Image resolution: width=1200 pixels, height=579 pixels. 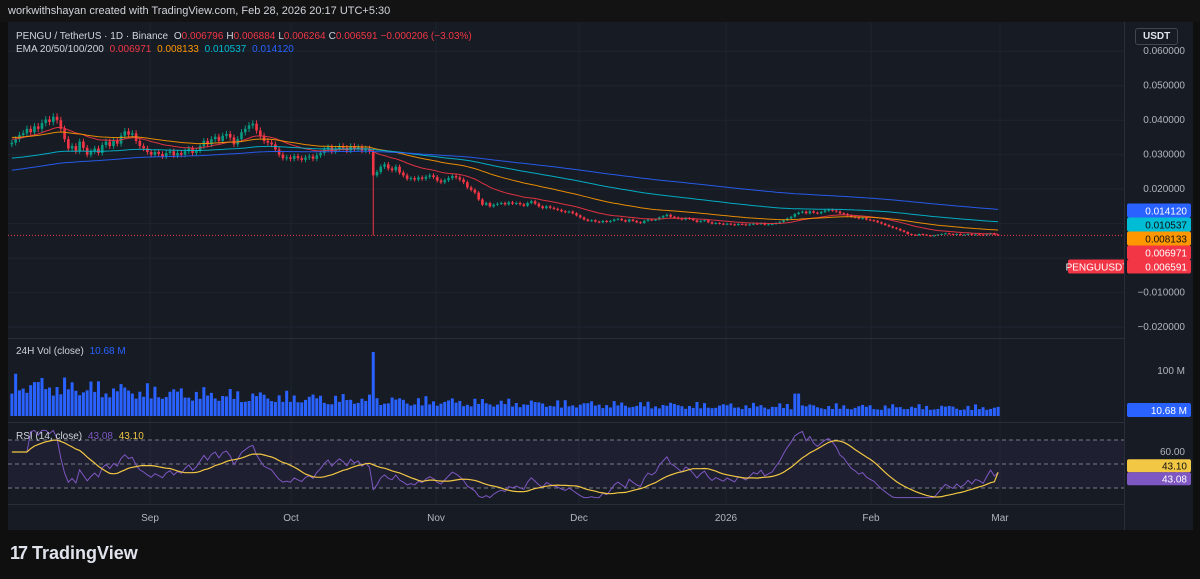 I want to click on ohlc-item: O0.006796, so click(x=199, y=36).